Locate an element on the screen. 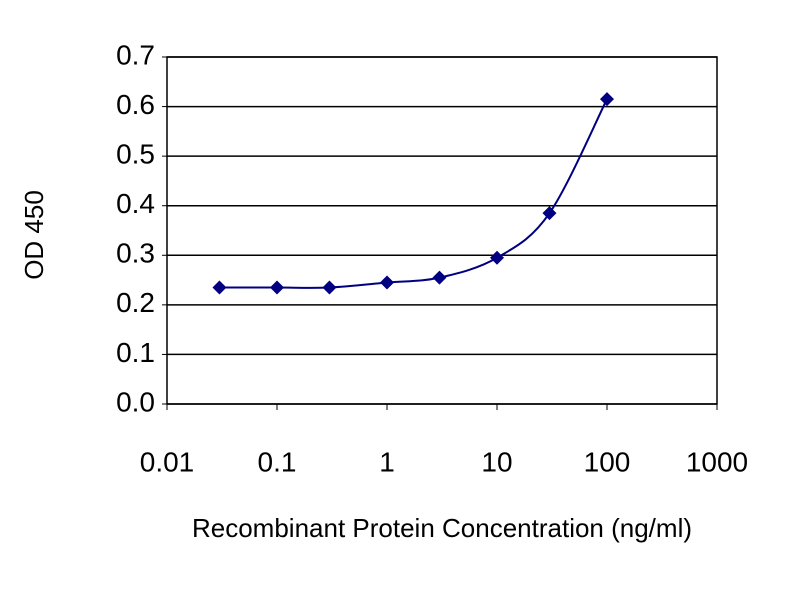 Image resolution: width=800 pixels, height=600 pixels. y-tick-label: 0.1 is located at coordinates (135, 352).